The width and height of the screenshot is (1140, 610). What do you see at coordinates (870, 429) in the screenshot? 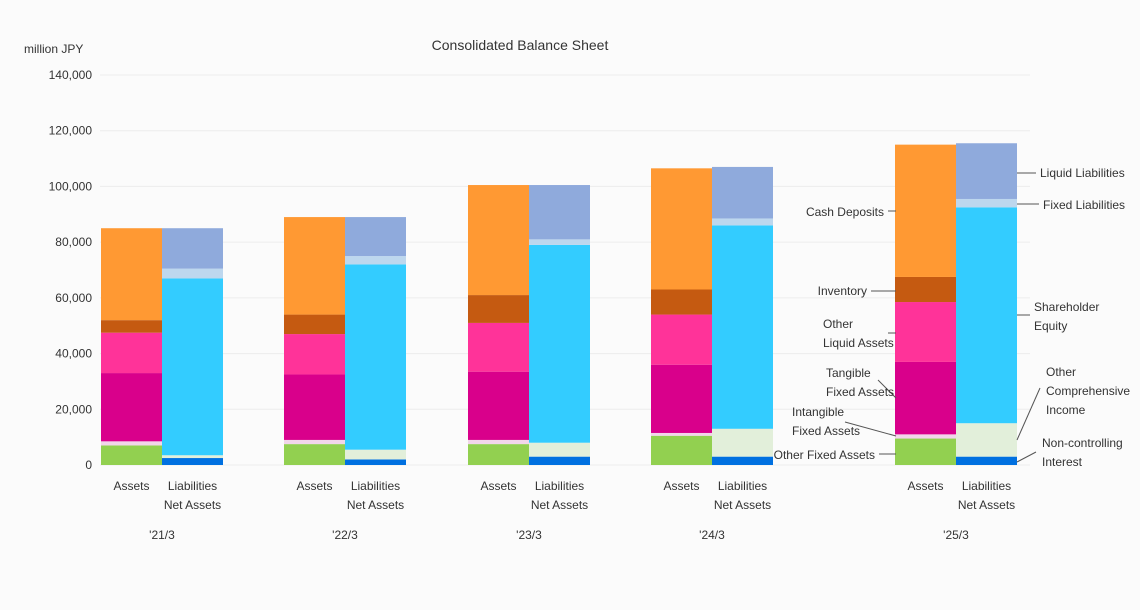
I see `annotation-leader-intangible-fixed-assets` at bounding box center [870, 429].